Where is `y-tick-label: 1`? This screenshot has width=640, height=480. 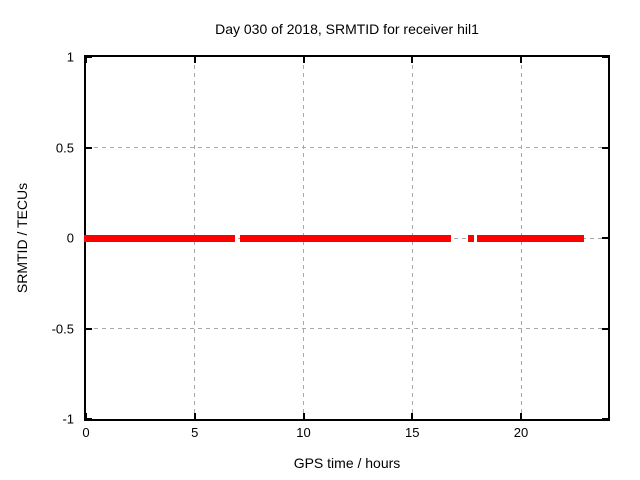 y-tick-label: 1 is located at coordinates (70, 57).